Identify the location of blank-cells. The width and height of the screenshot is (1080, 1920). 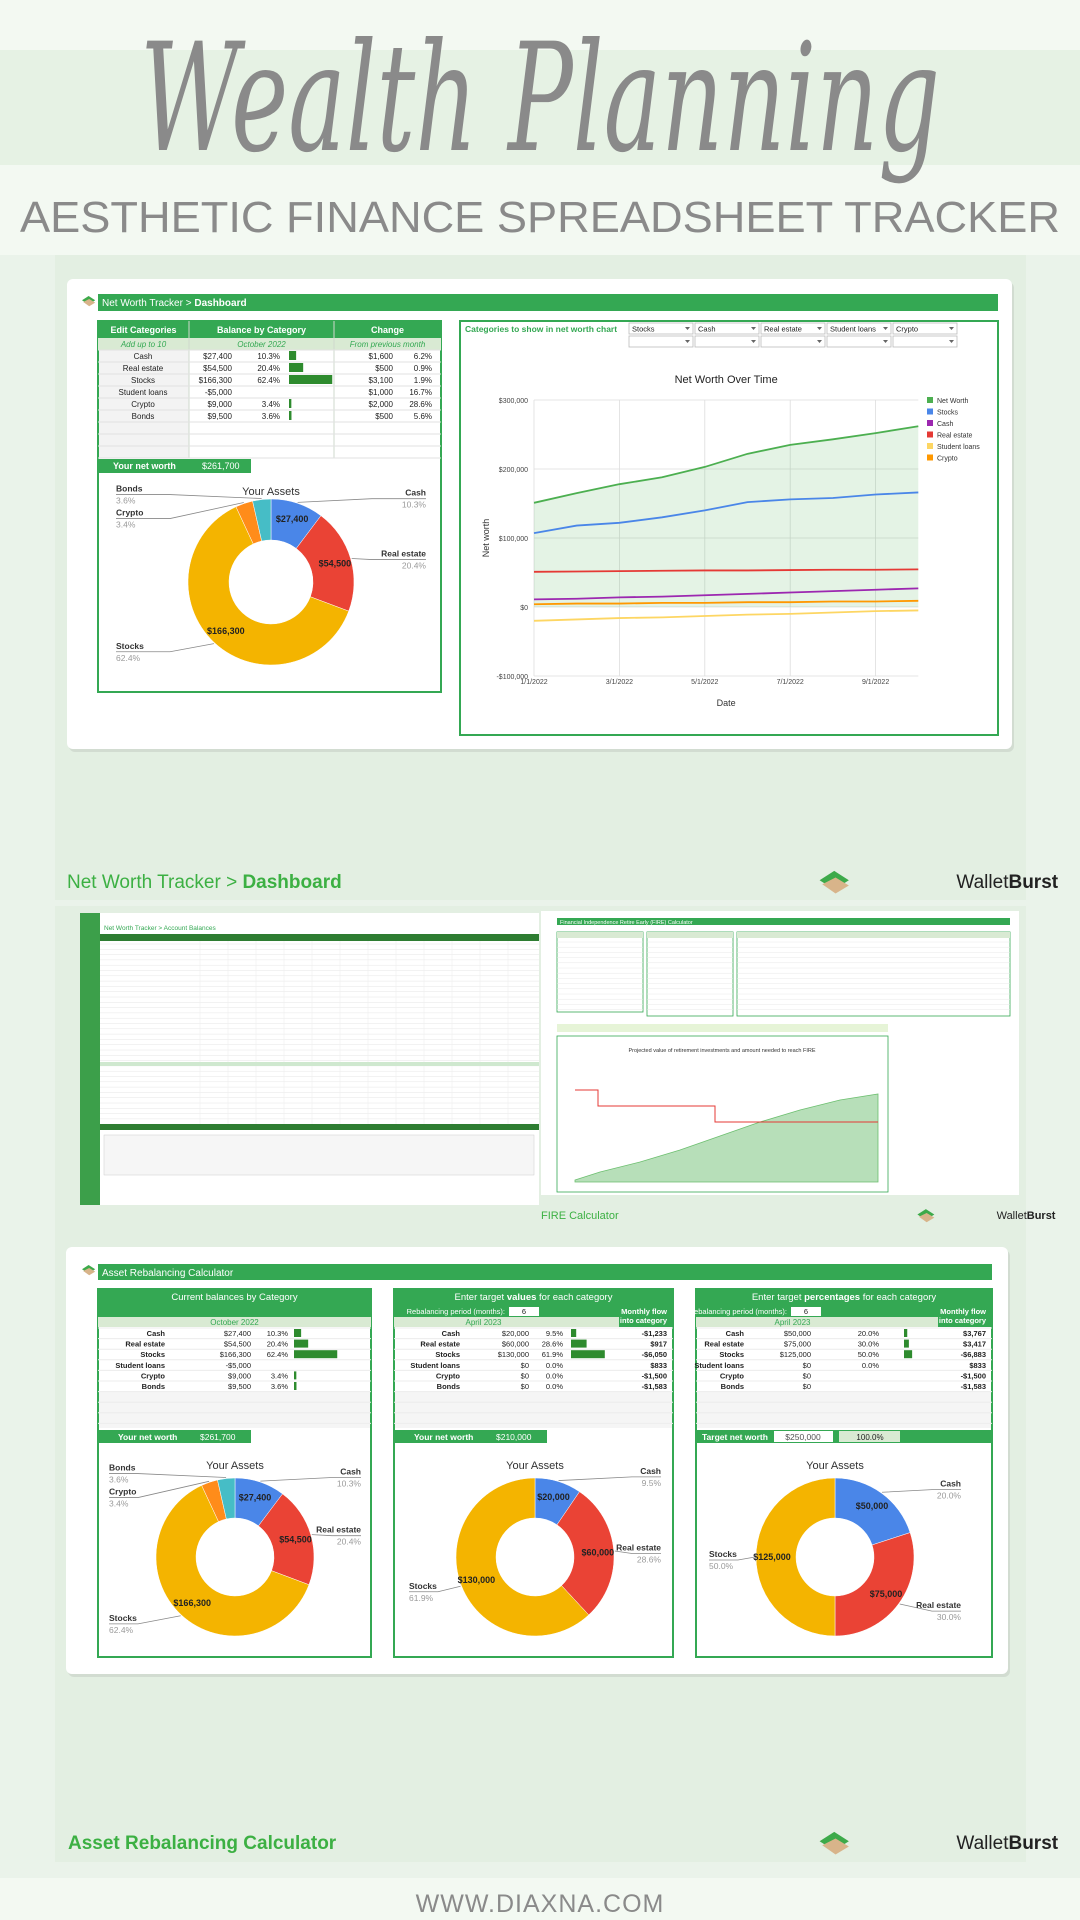
(234, 1410).